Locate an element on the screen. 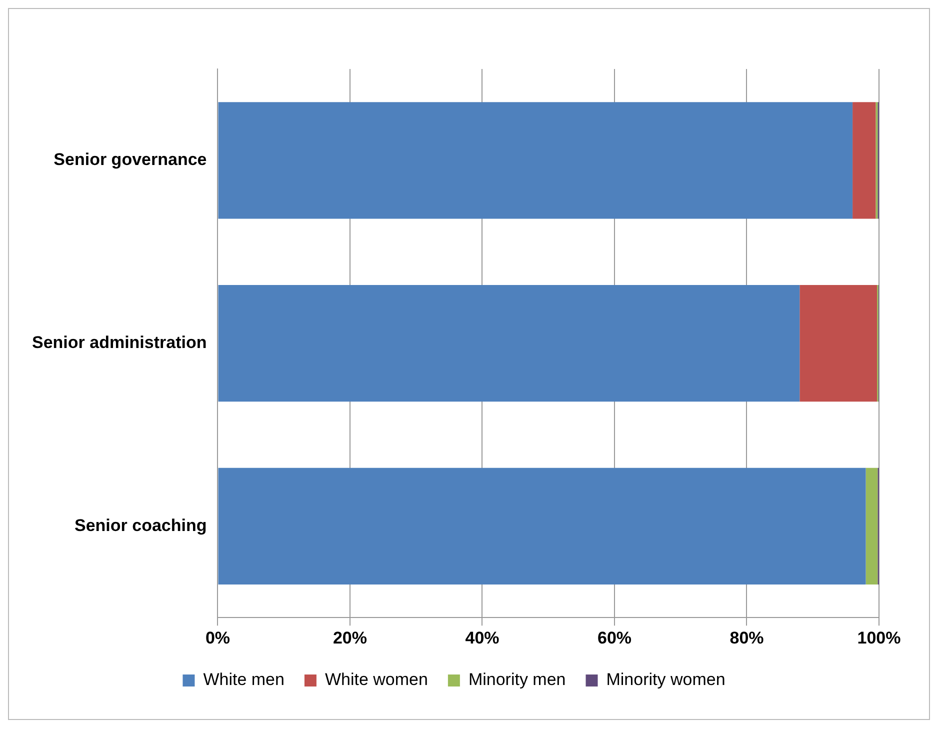  x-tick-label: 60% is located at coordinates (614, 638).